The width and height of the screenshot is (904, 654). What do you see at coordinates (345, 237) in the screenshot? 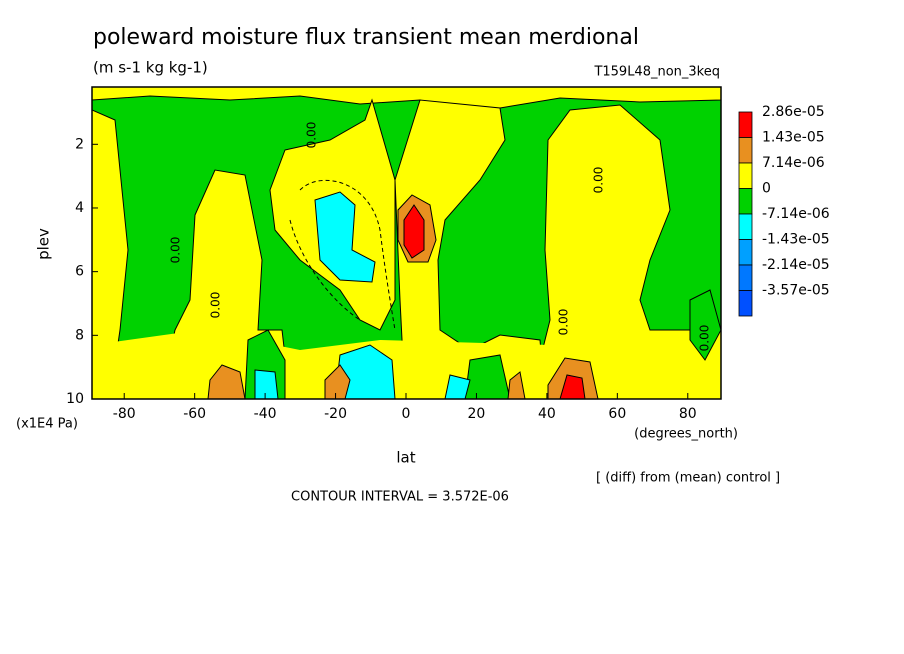
I see `cyan-region` at bounding box center [345, 237].